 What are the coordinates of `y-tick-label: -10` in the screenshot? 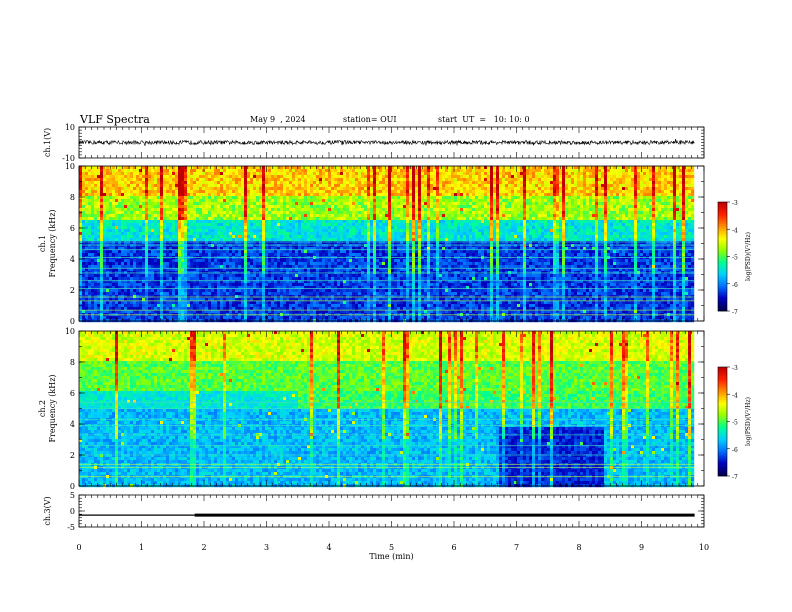 It's located at (68, 158).